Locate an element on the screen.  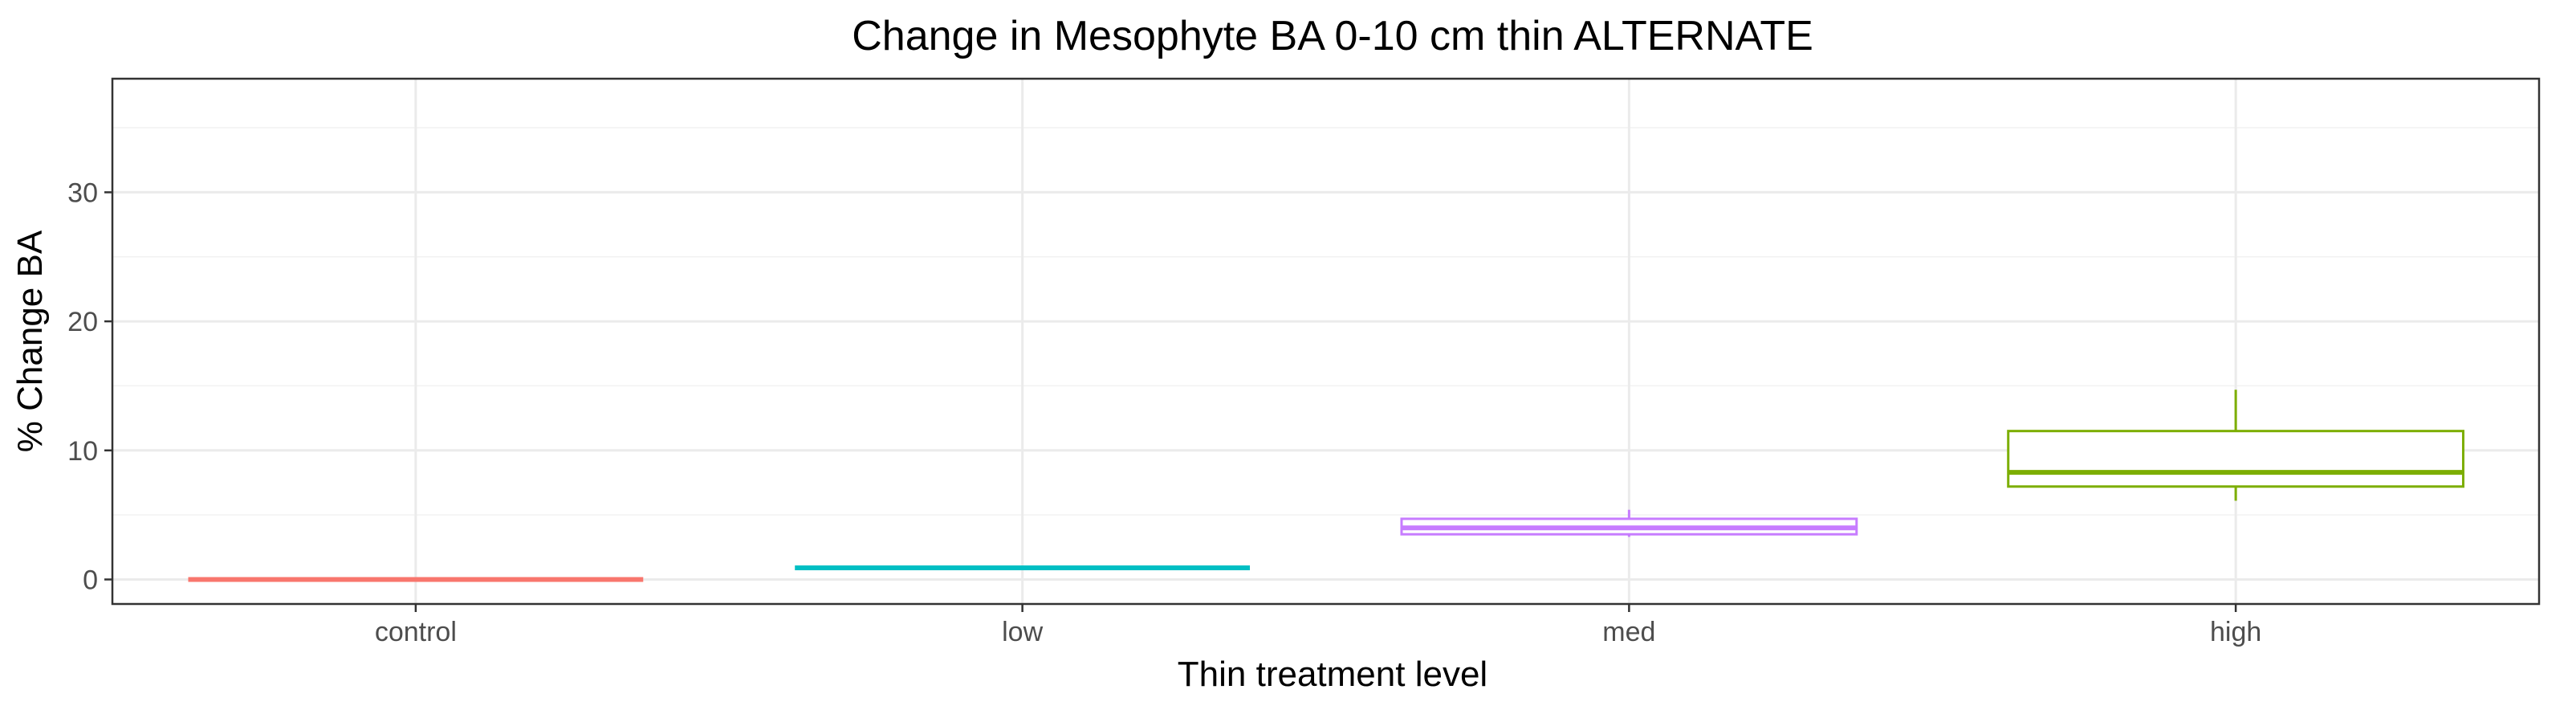
box-med is located at coordinates (1629, 523).